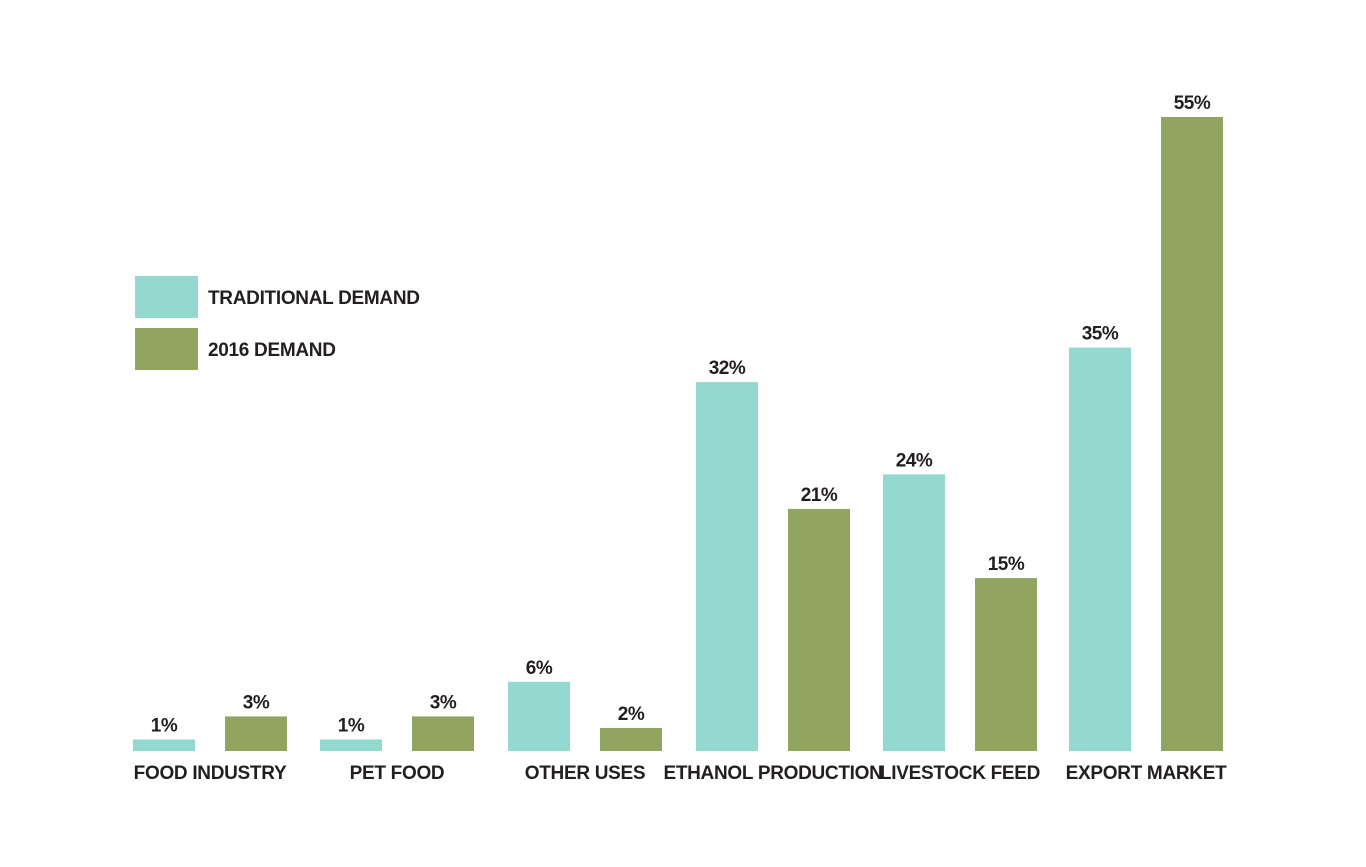  What do you see at coordinates (272, 350) in the screenshot?
I see `legend-label: 2016 DEMAND` at bounding box center [272, 350].